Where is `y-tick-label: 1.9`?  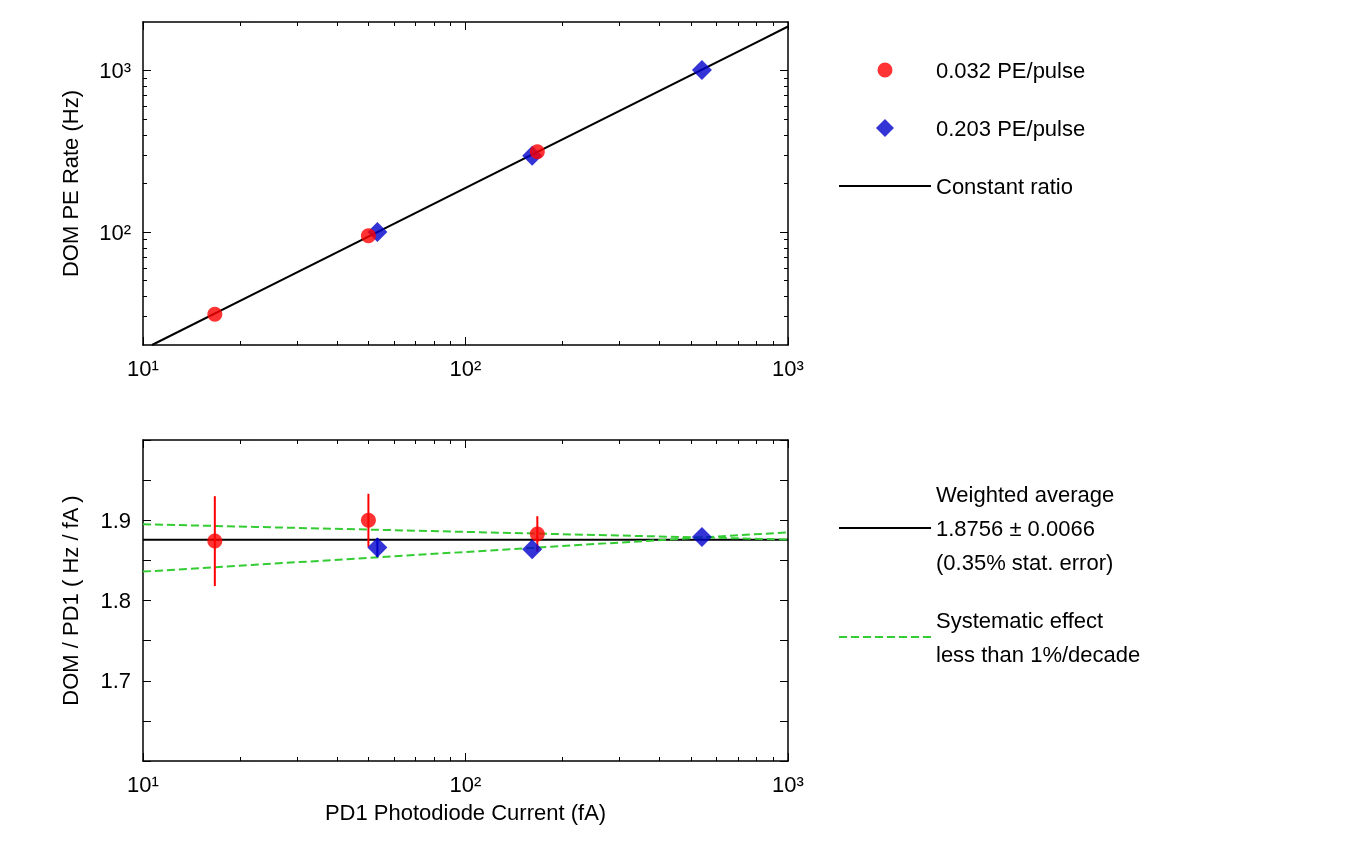 y-tick-label: 1.9 is located at coordinates (115, 520).